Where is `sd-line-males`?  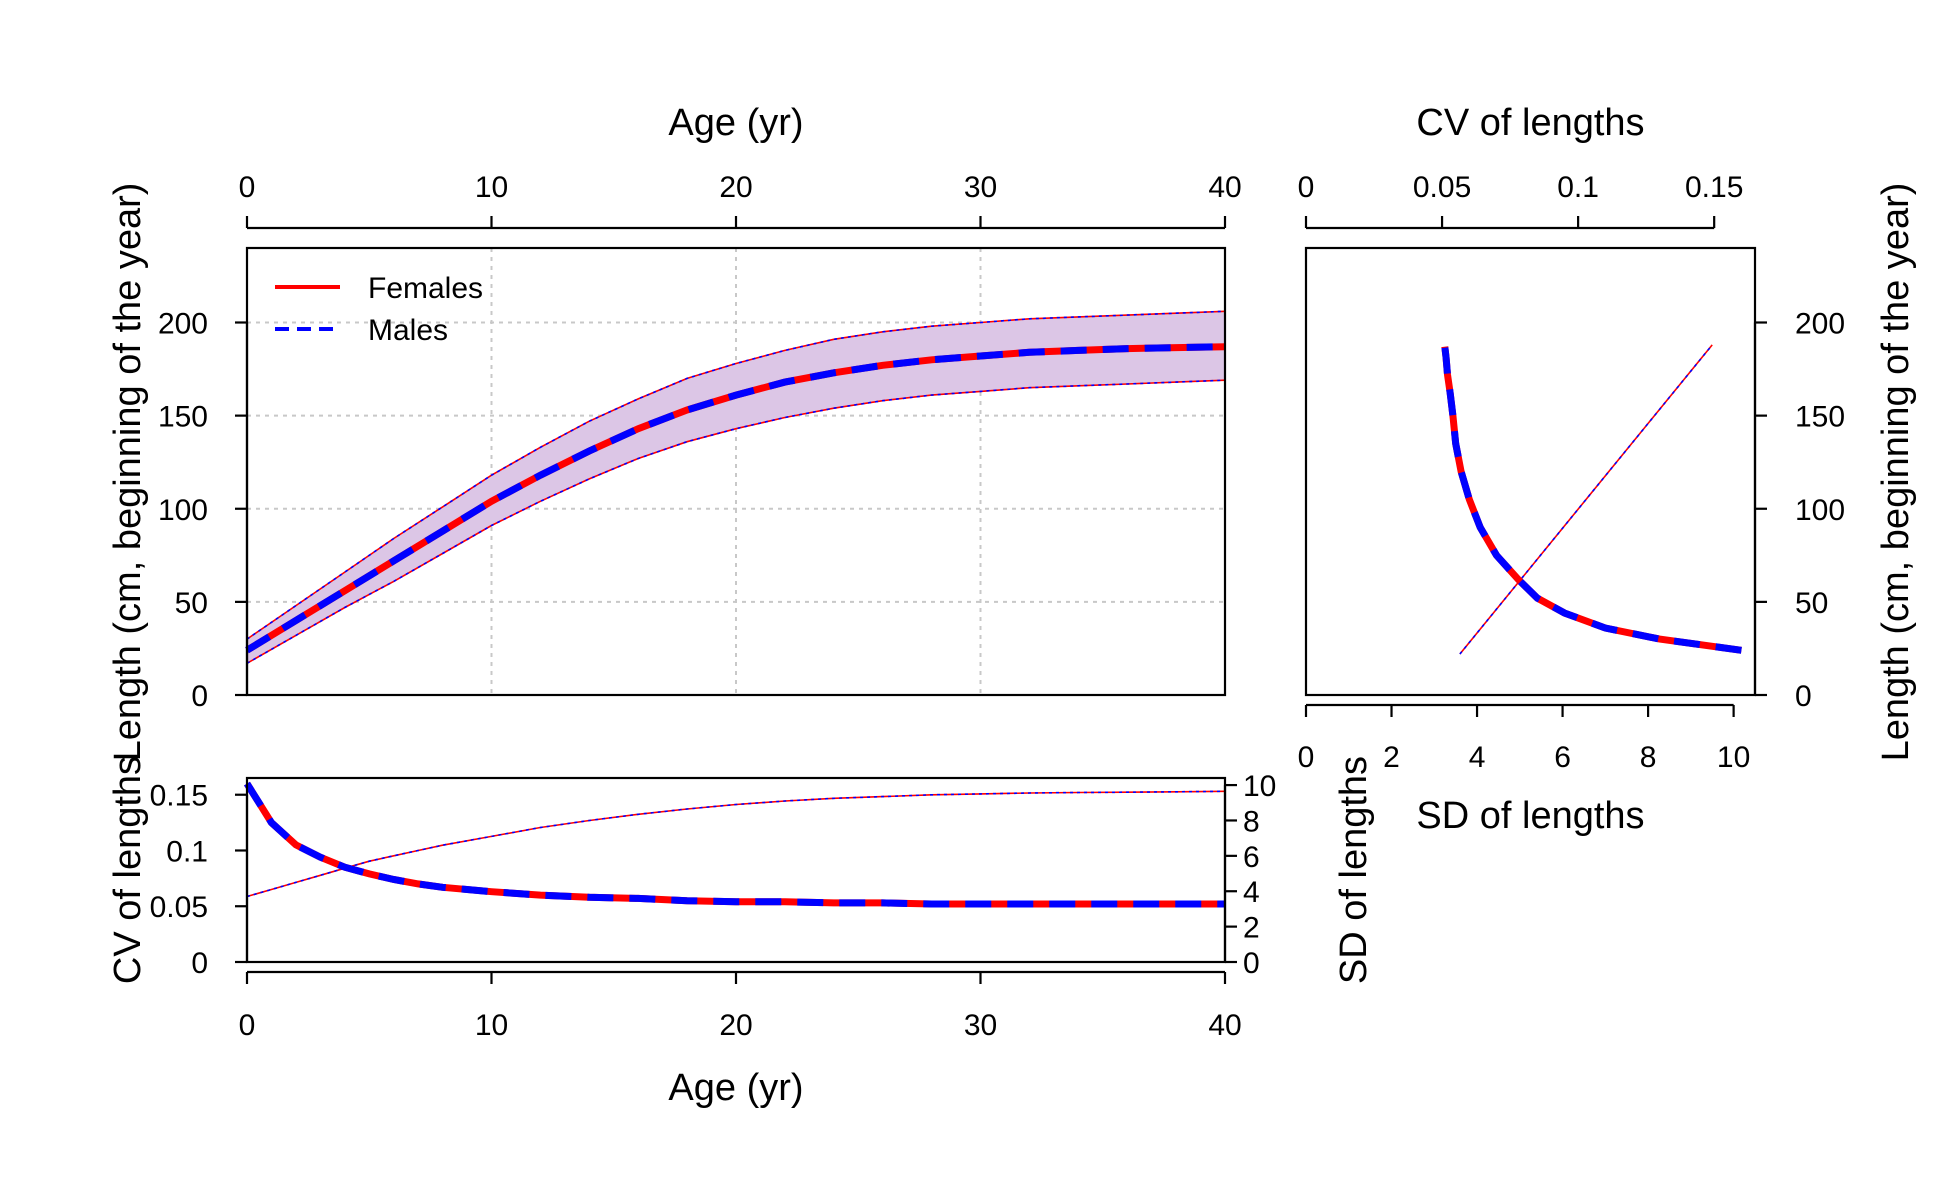 sd-line-males is located at coordinates (736, 844).